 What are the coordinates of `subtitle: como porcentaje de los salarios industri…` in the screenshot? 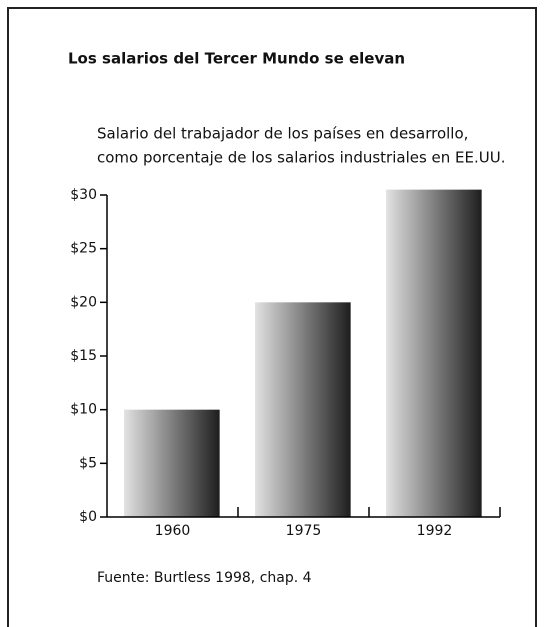 It's located at (301, 158).